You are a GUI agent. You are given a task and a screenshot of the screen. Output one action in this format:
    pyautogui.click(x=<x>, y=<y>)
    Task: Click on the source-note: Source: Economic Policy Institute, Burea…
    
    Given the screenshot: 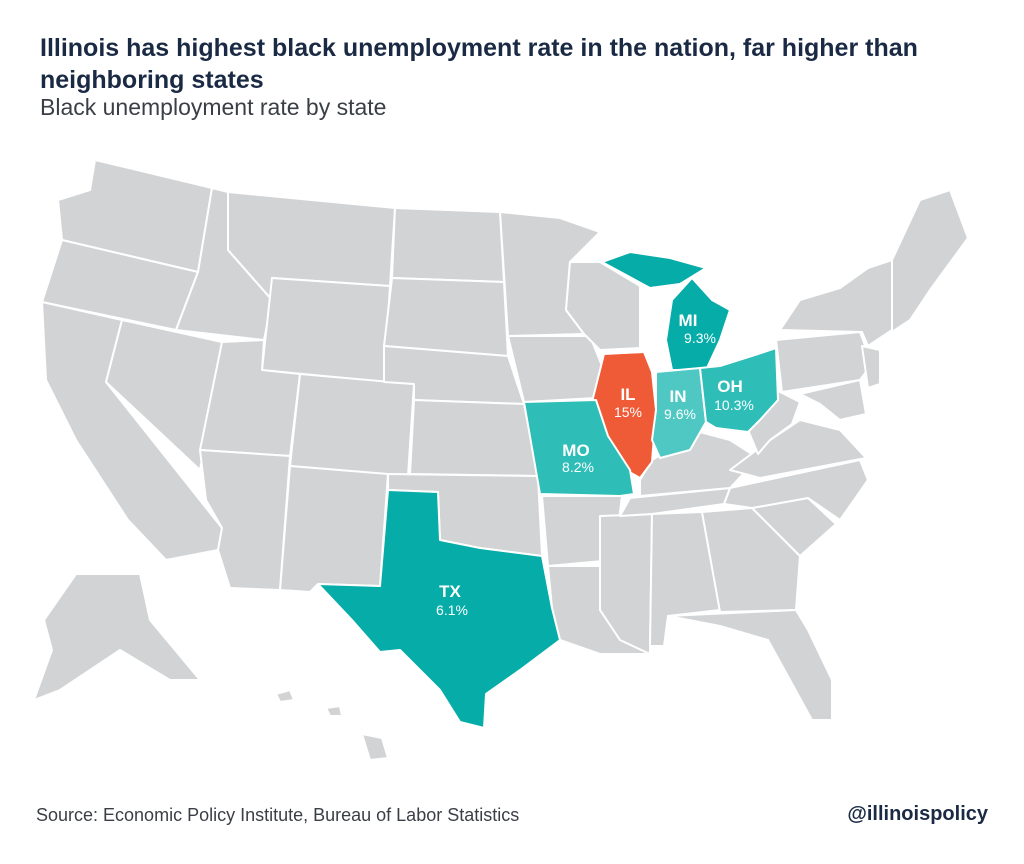 What is the action you would take?
    pyautogui.click(x=278, y=815)
    